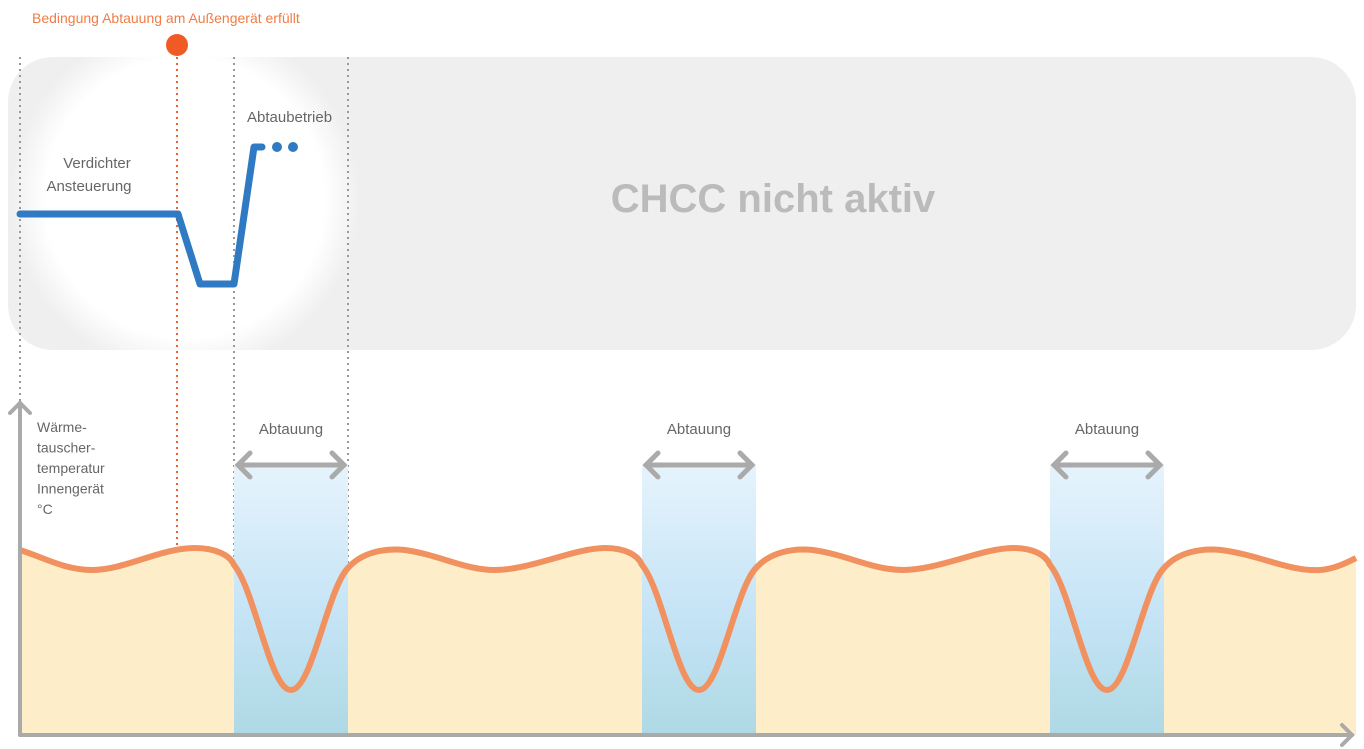 Image resolution: width=1364 pixels, height=749 pixels. I want to click on y-axis-label: Innengerät, so click(70, 489).